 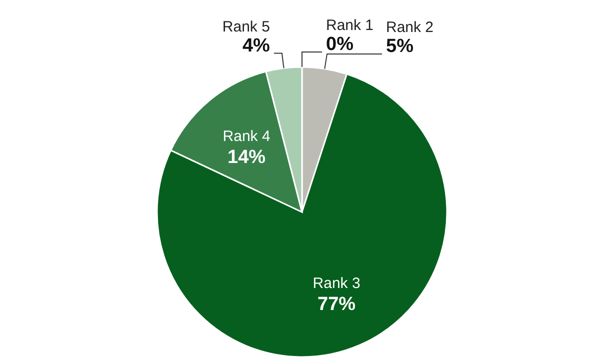 What do you see at coordinates (246, 27) in the screenshot?
I see `slice-label: Rank 5` at bounding box center [246, 27].